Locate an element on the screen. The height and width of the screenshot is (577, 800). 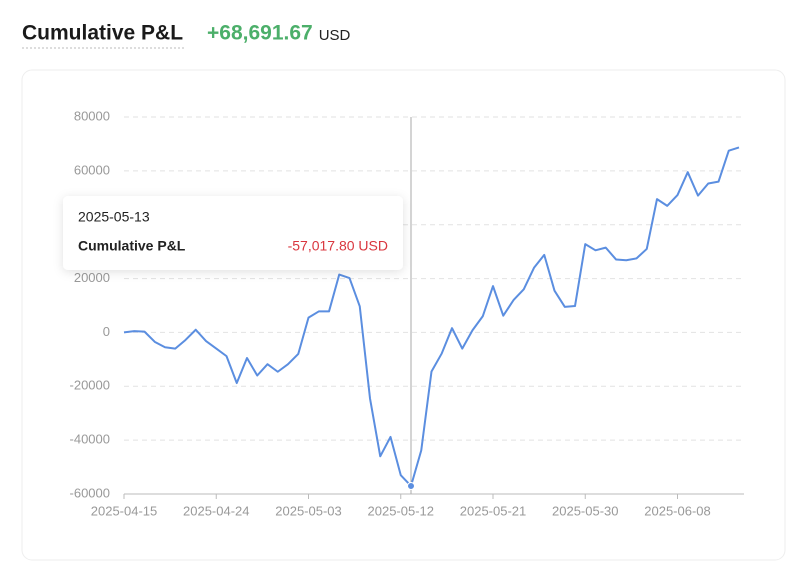
tooltip-label: Cumulative P&L is located at coordinates (132, 246).